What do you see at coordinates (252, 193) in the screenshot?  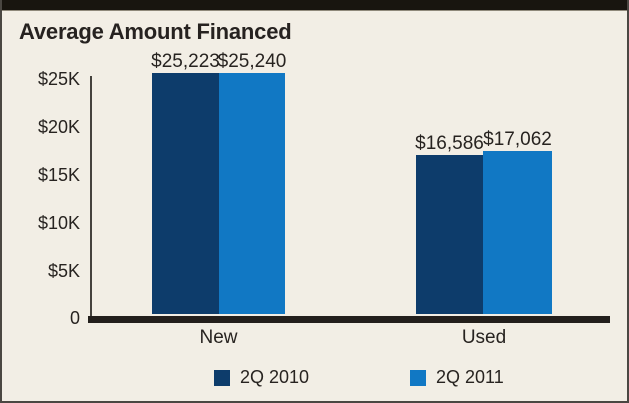 I see `bar-rect-new-2q2011` at bounding box center [252, 193].